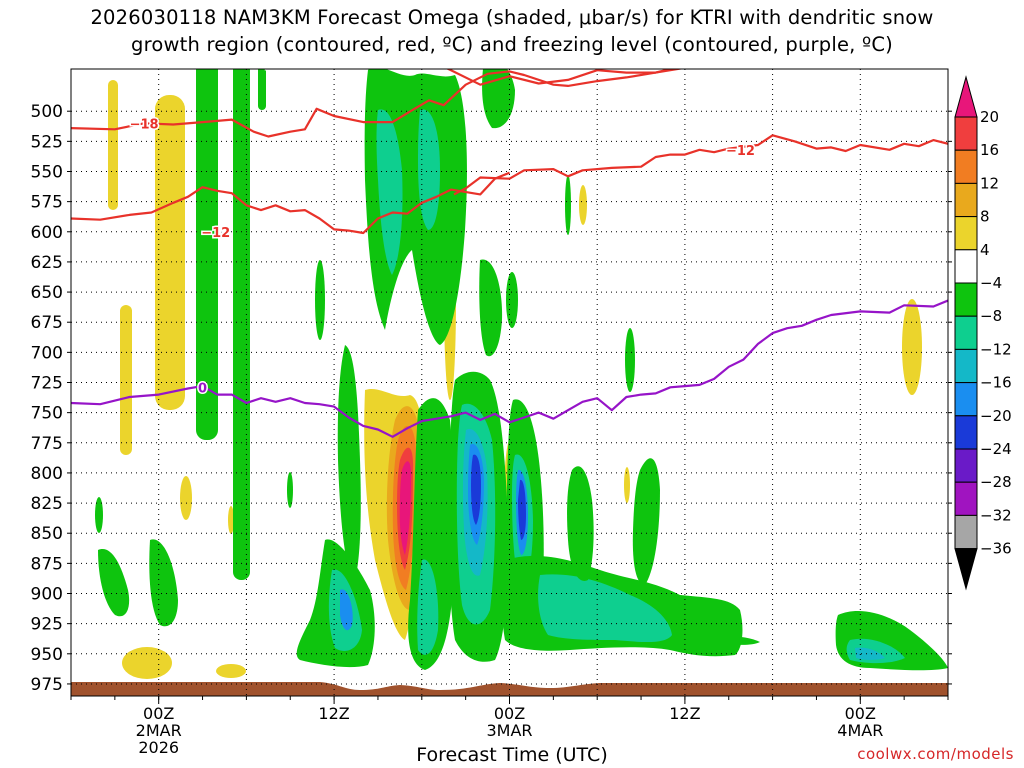 The width and height of the screenshot is (1024, 768). What do you see at coordinates (47, 323) in the screenshot?
I see `y-tick-label: 675` at bounding box center [47, 323].